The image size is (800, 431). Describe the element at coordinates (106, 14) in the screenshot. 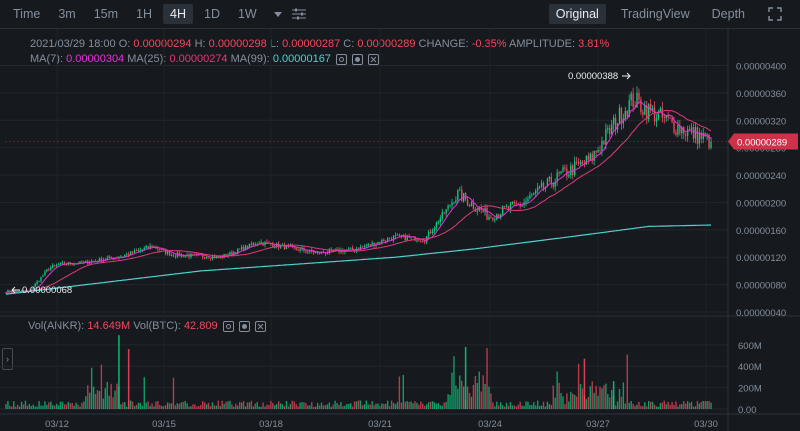

I see `timeframe-15m: 15m` at that location.